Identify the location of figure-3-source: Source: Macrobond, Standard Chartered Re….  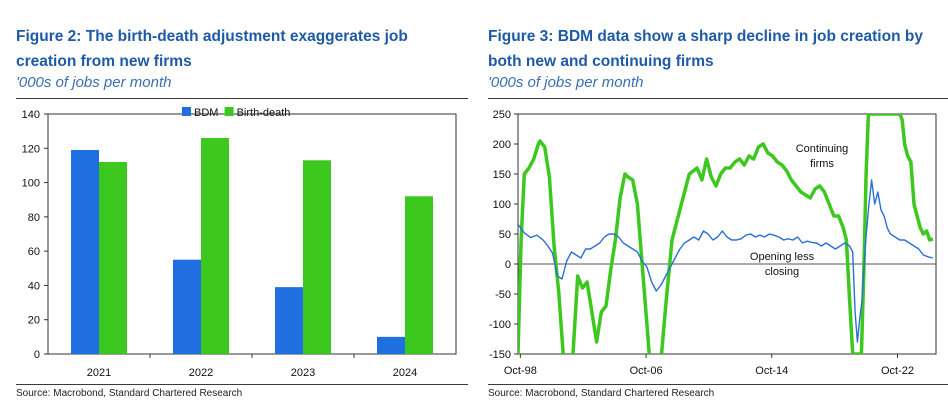
(601, 393).